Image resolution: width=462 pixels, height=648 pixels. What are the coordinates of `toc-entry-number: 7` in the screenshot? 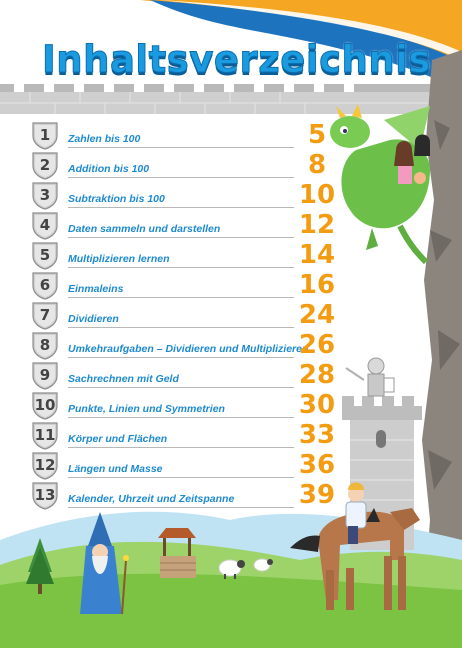 It's located at (45, 315).